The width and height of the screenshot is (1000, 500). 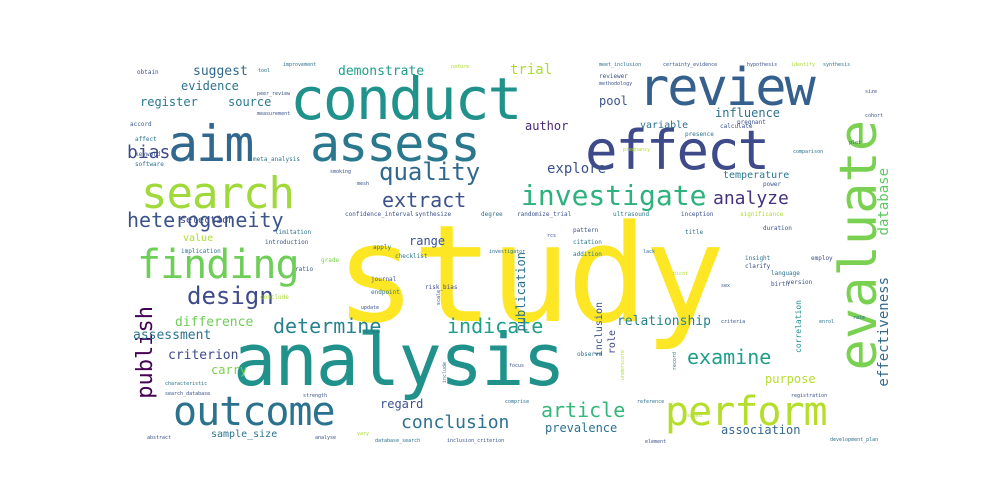 What do you see at coordinates (476, 441) in the screenshot?
I see `cloud-word: inclusion_criterion` at bounding box center [476, 441].